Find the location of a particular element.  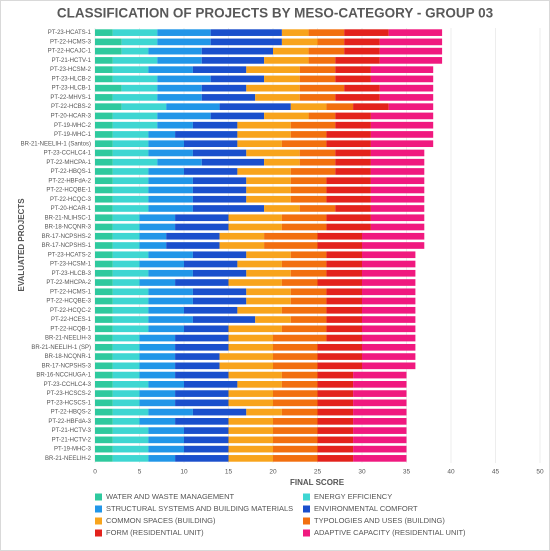

y-tick-label: BR-18-NCQNR-1 is located at coordinates (68, 357).